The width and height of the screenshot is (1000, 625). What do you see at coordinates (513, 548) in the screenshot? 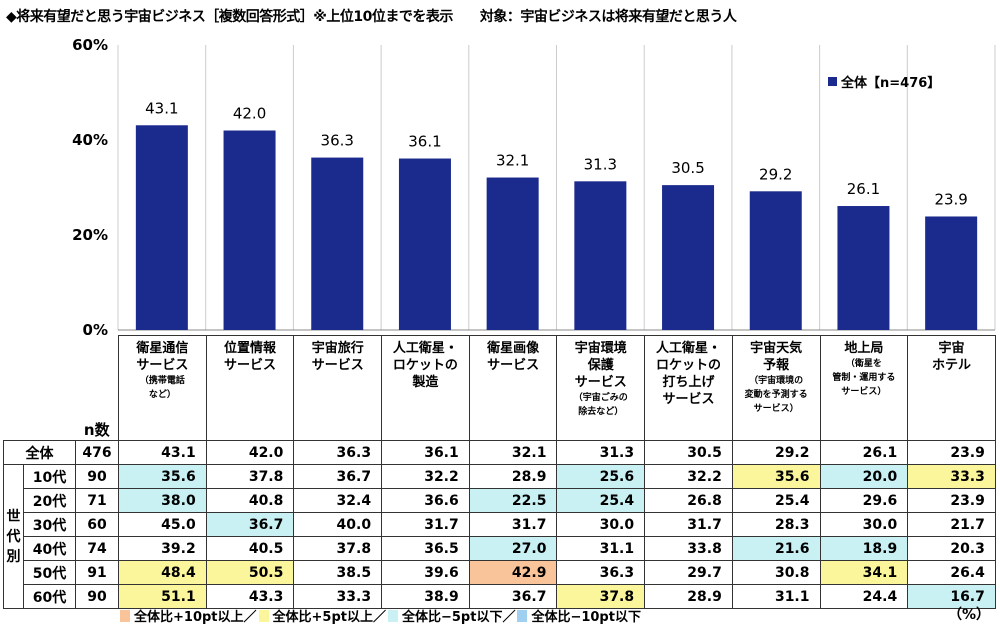
I see `table-cell: 27.0` at bounding box center [513, 548].